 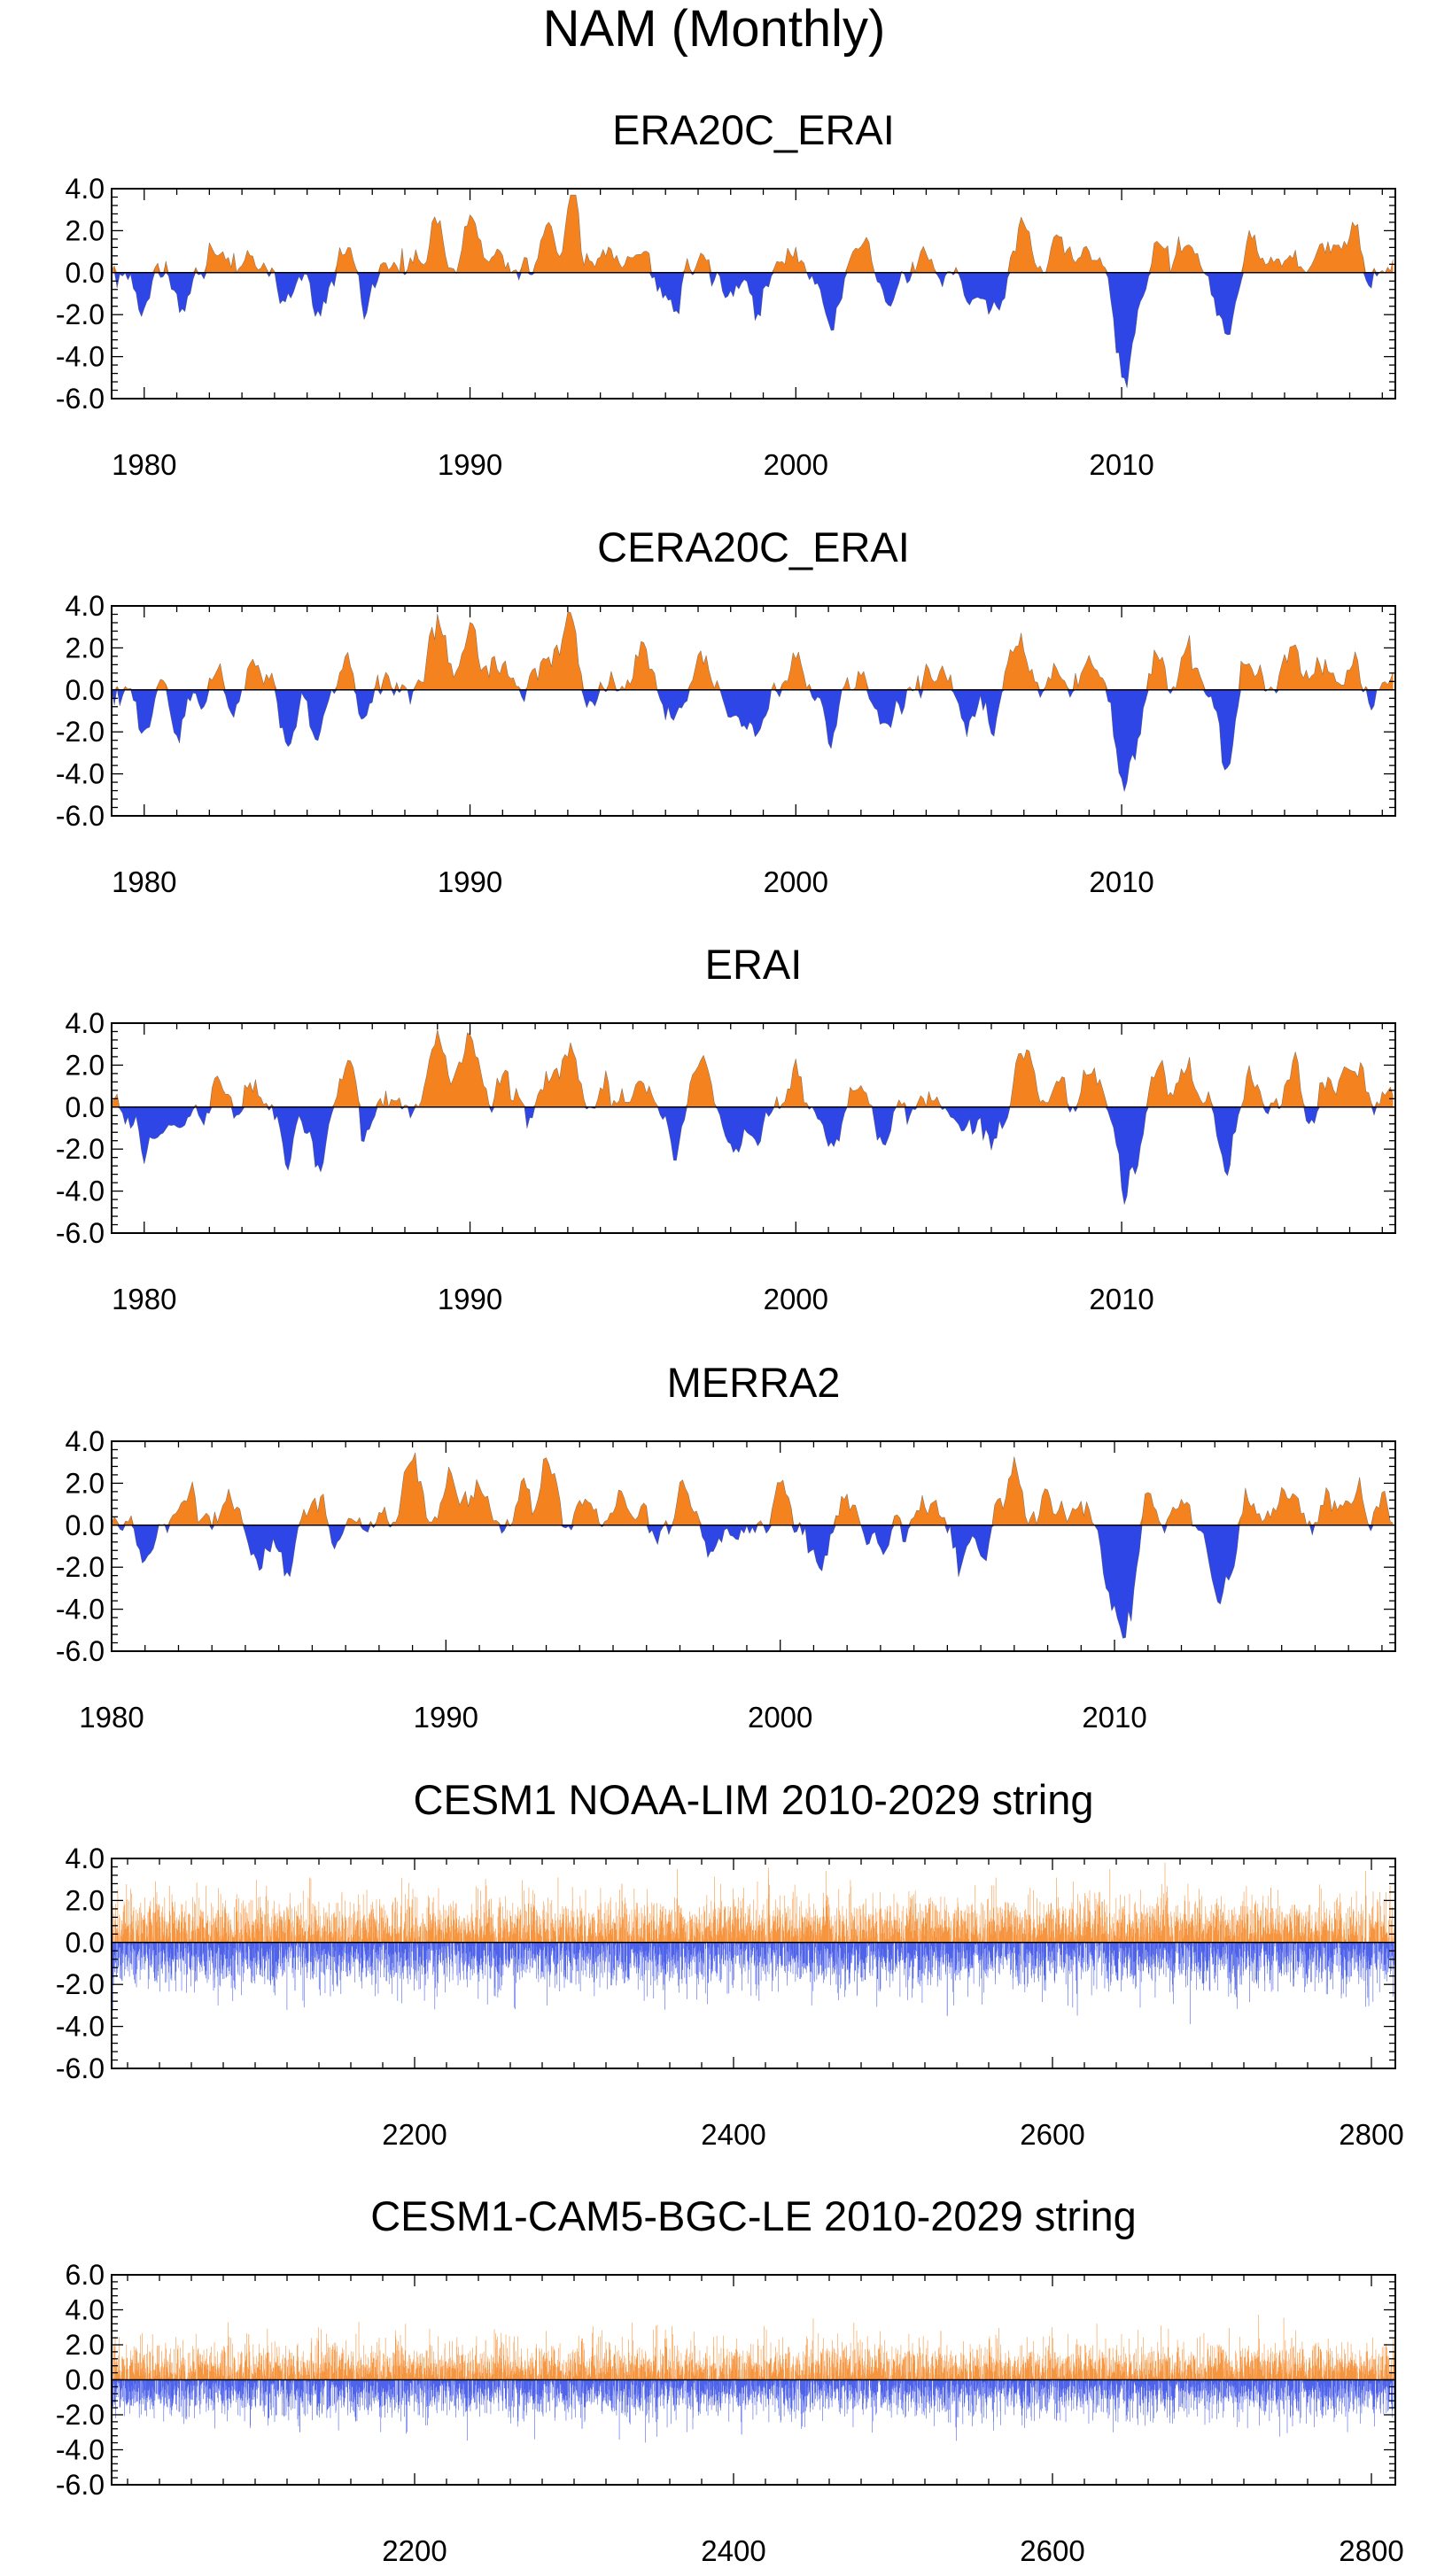 What do you see at coordinates (753, 129) in the screenshot?
I see `panel-title: ERA20C_ERAI` at bounding box center [753, 129].